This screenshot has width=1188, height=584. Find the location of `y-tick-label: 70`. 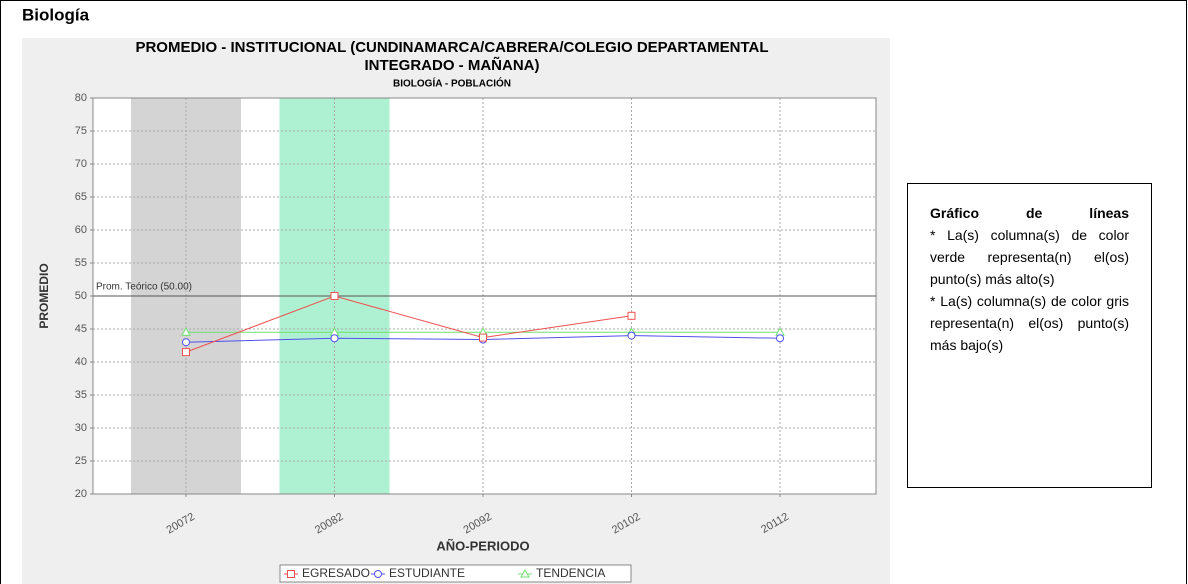

y-tick-label: 70 is located at coordinates (81, 164).